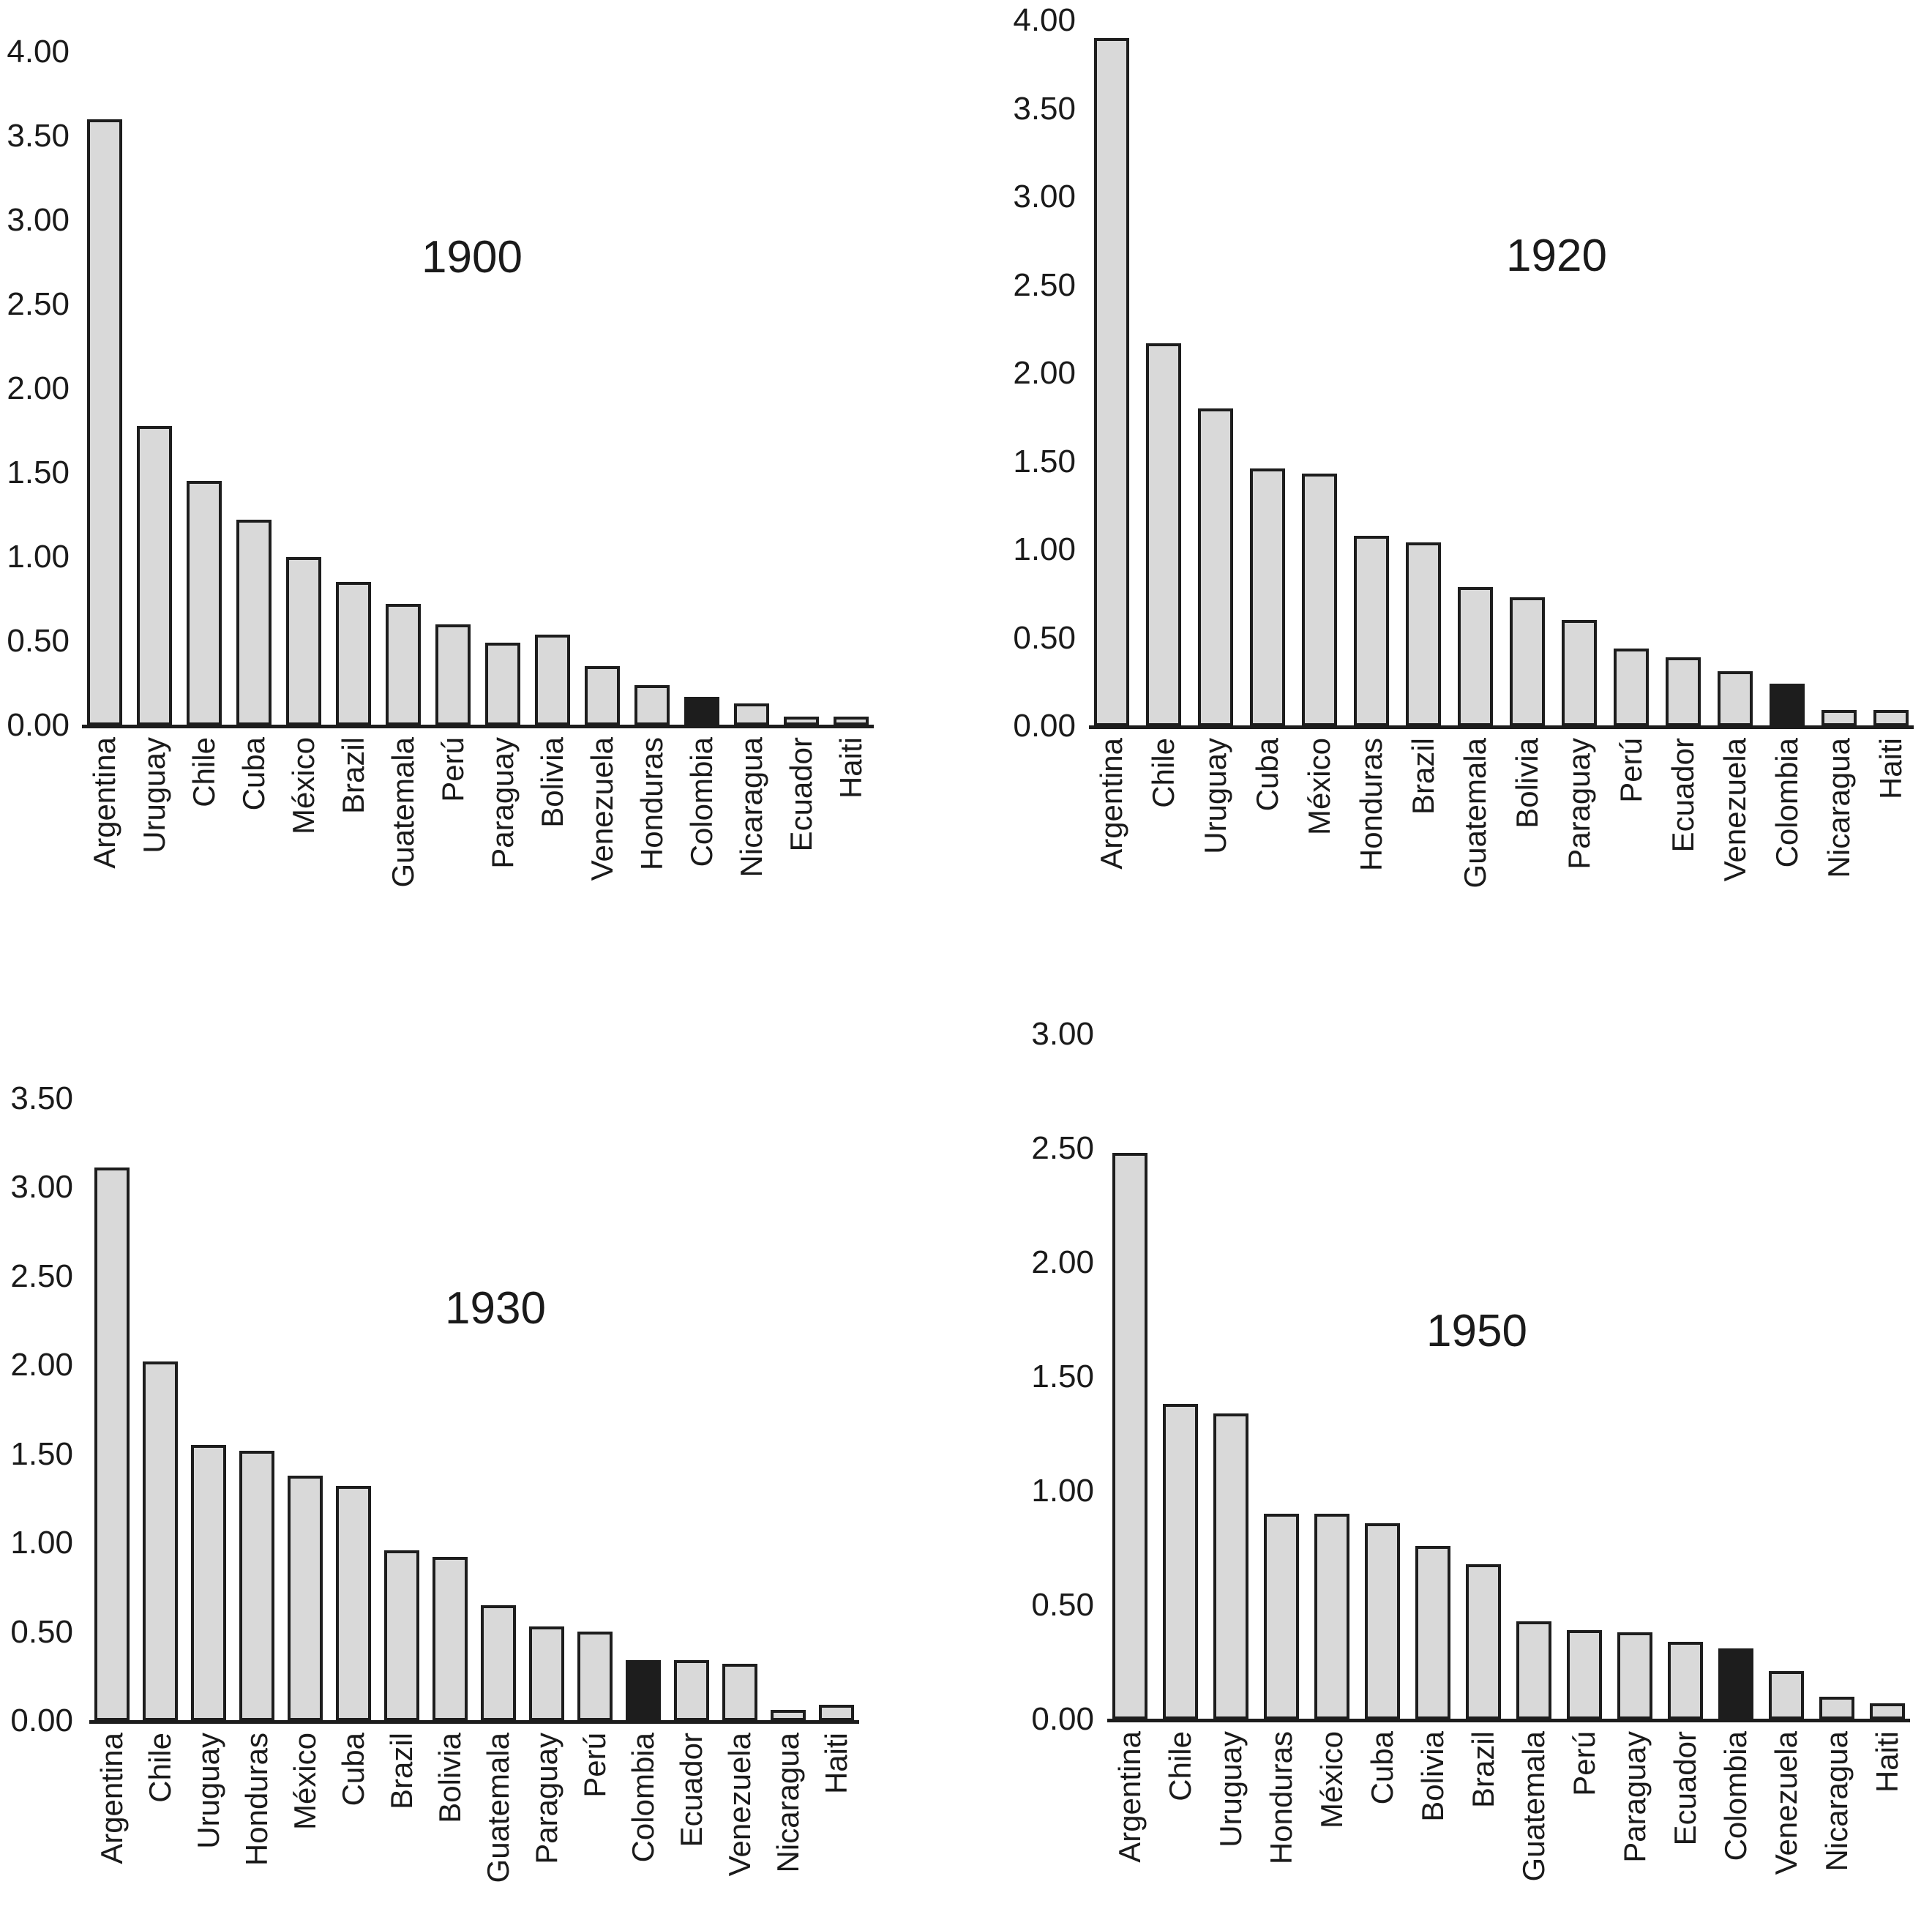 Image resolution: width=1932 pixels, height=1909 pixels. What do you see at coordinates (1267, 851) in the screenshot?
I see `x-label-cell: Cuba` at bounding box center [1267, 851].